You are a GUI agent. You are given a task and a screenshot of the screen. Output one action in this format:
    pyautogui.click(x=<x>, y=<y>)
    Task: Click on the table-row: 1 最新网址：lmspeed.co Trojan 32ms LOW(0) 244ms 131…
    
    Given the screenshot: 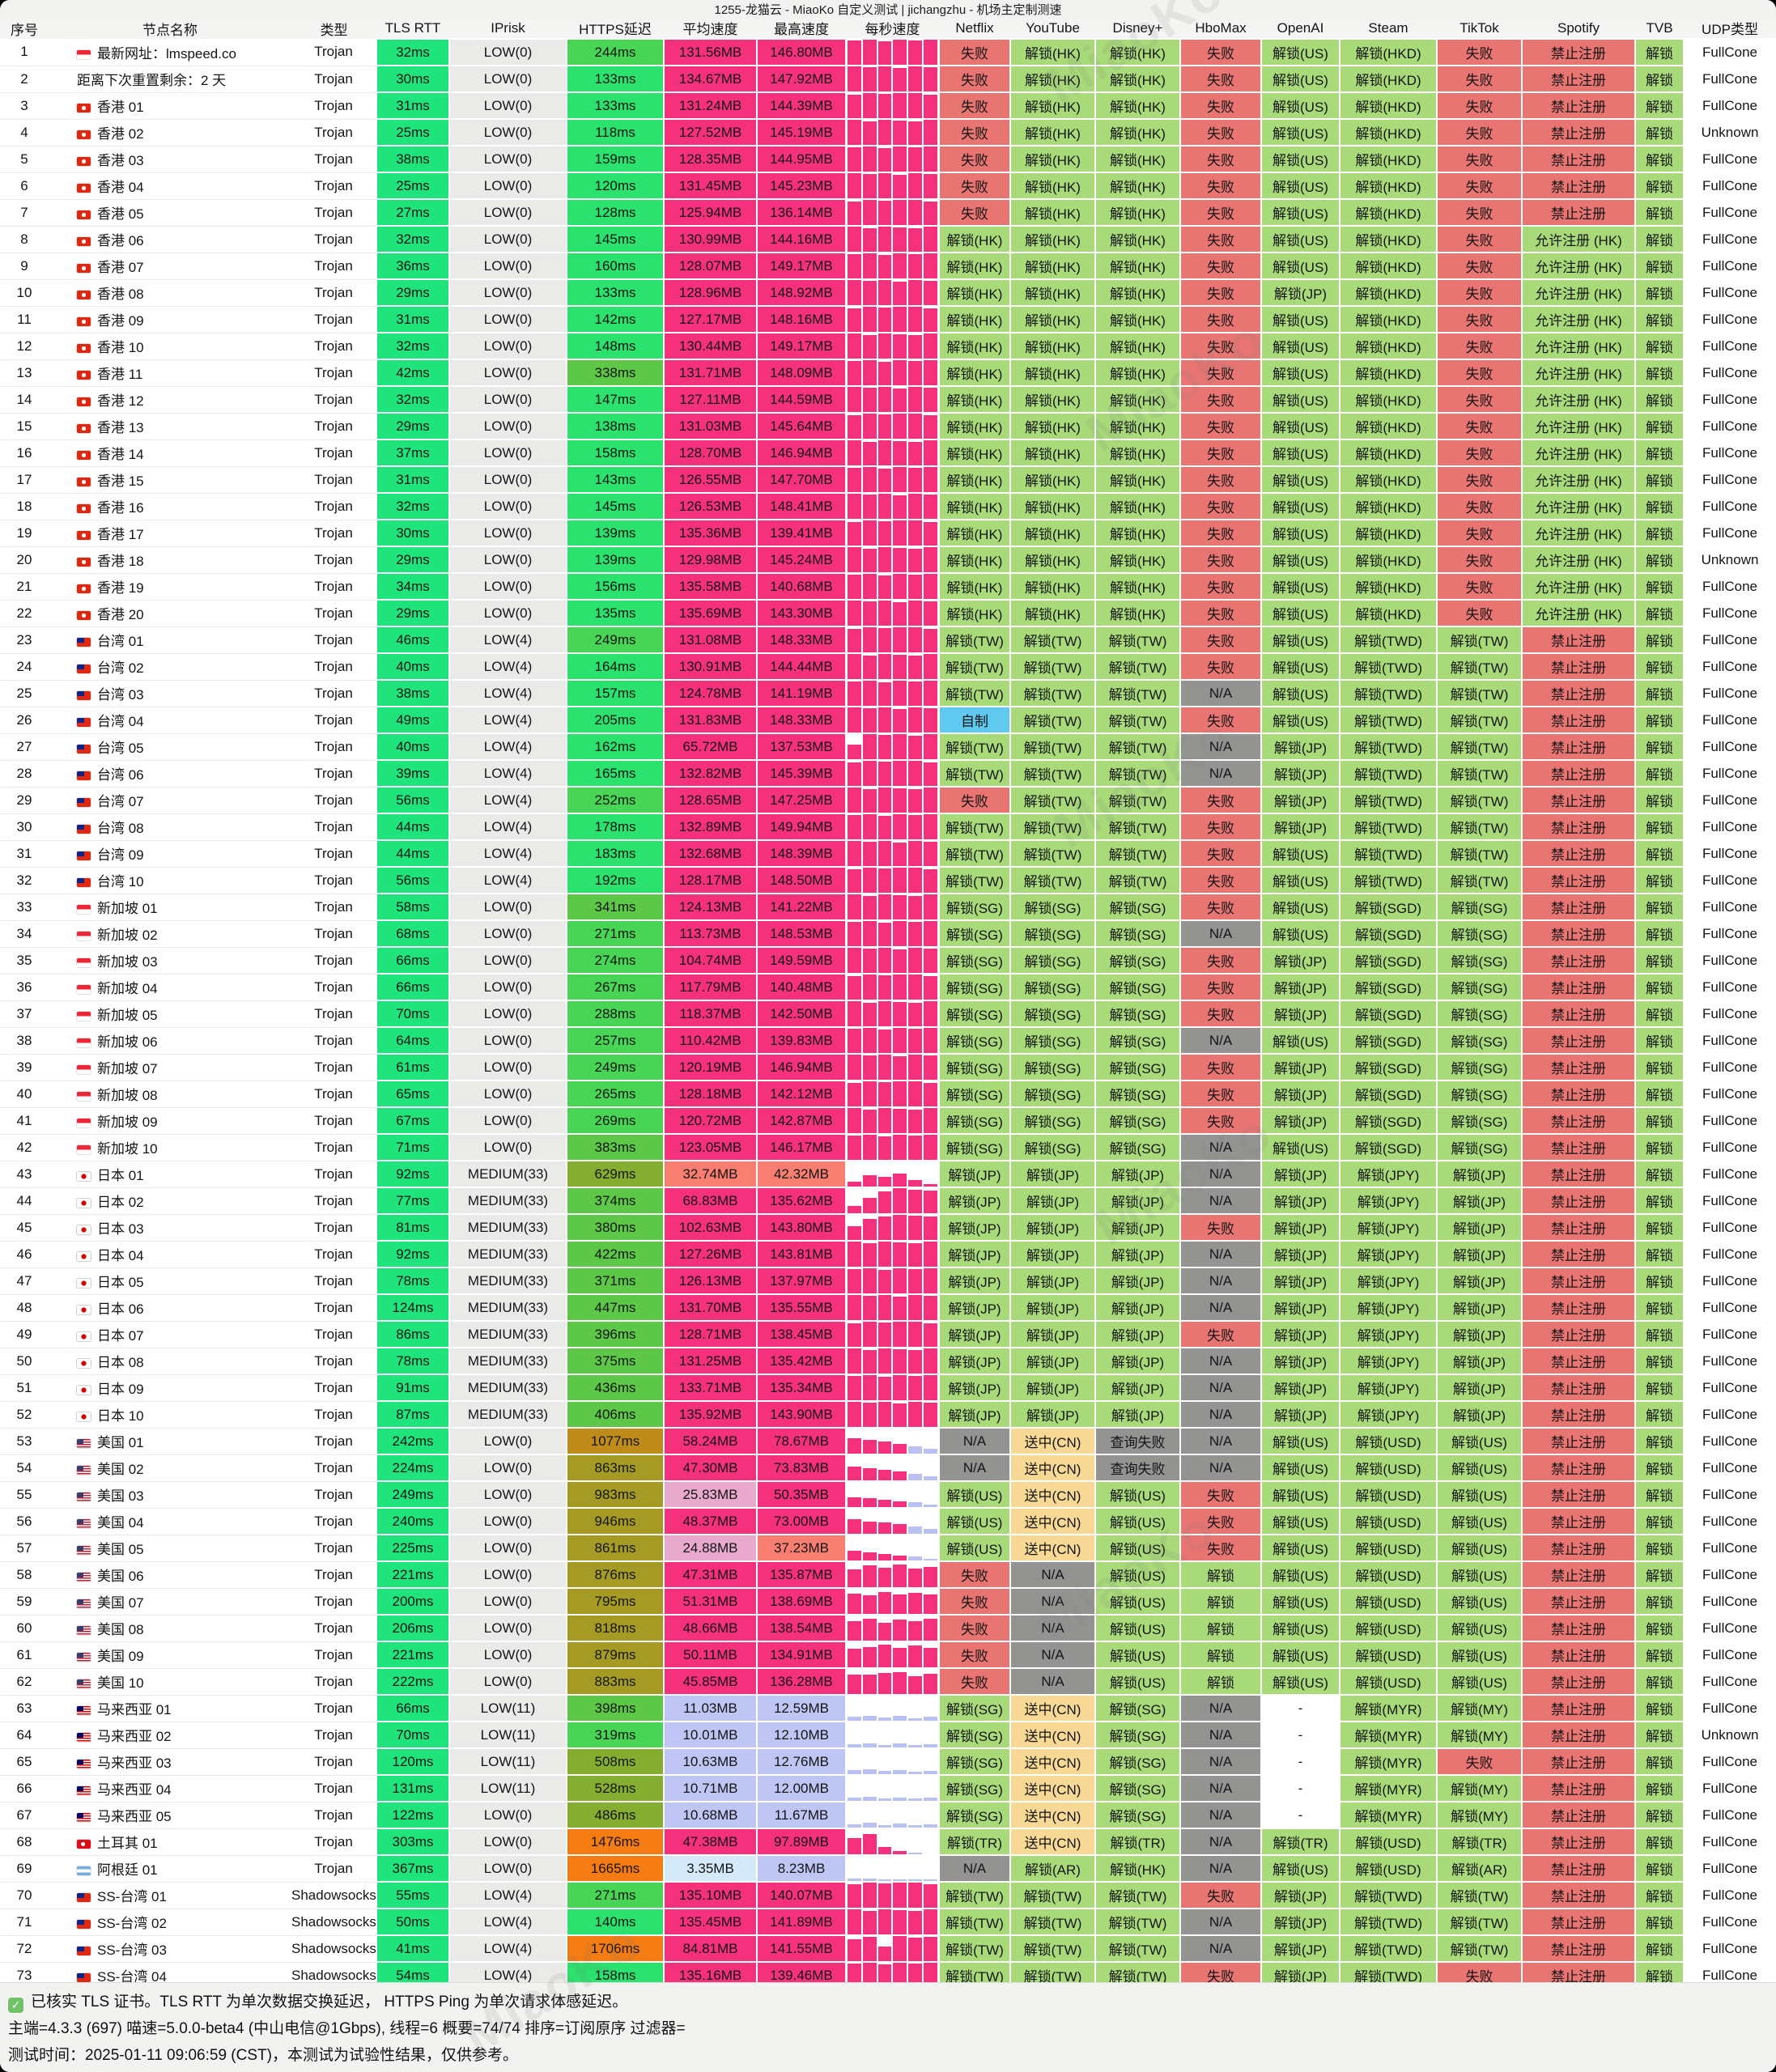 What is the action you would take?
    pyautogui.click(x=888, y=52)
    